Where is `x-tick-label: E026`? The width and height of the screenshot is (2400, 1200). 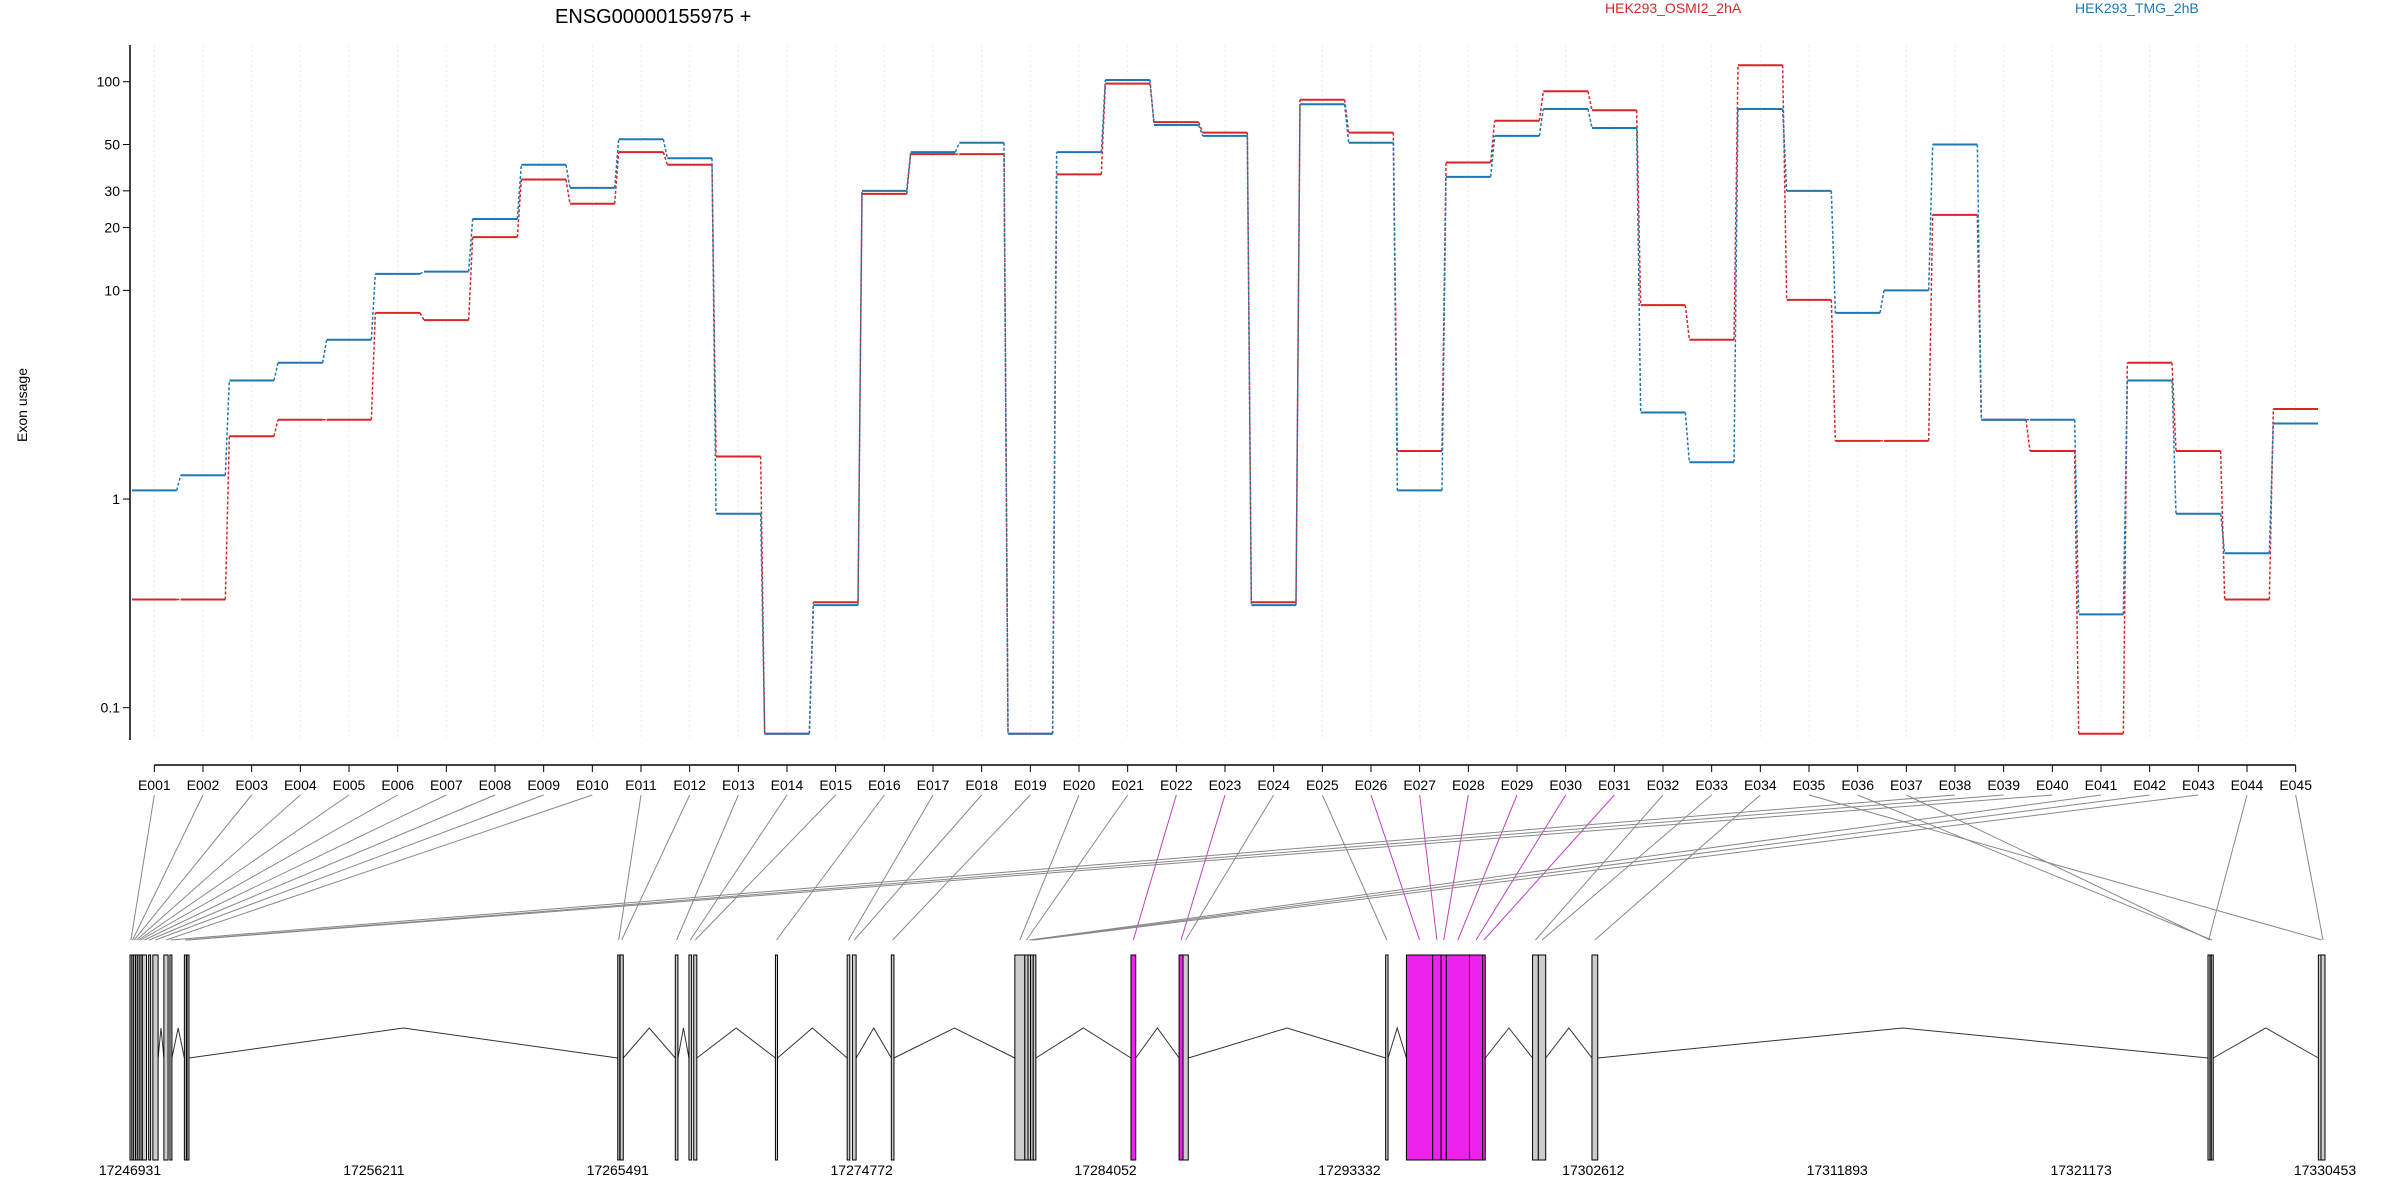 x-tick-label: E026 is located at coordinates (1371, 785).